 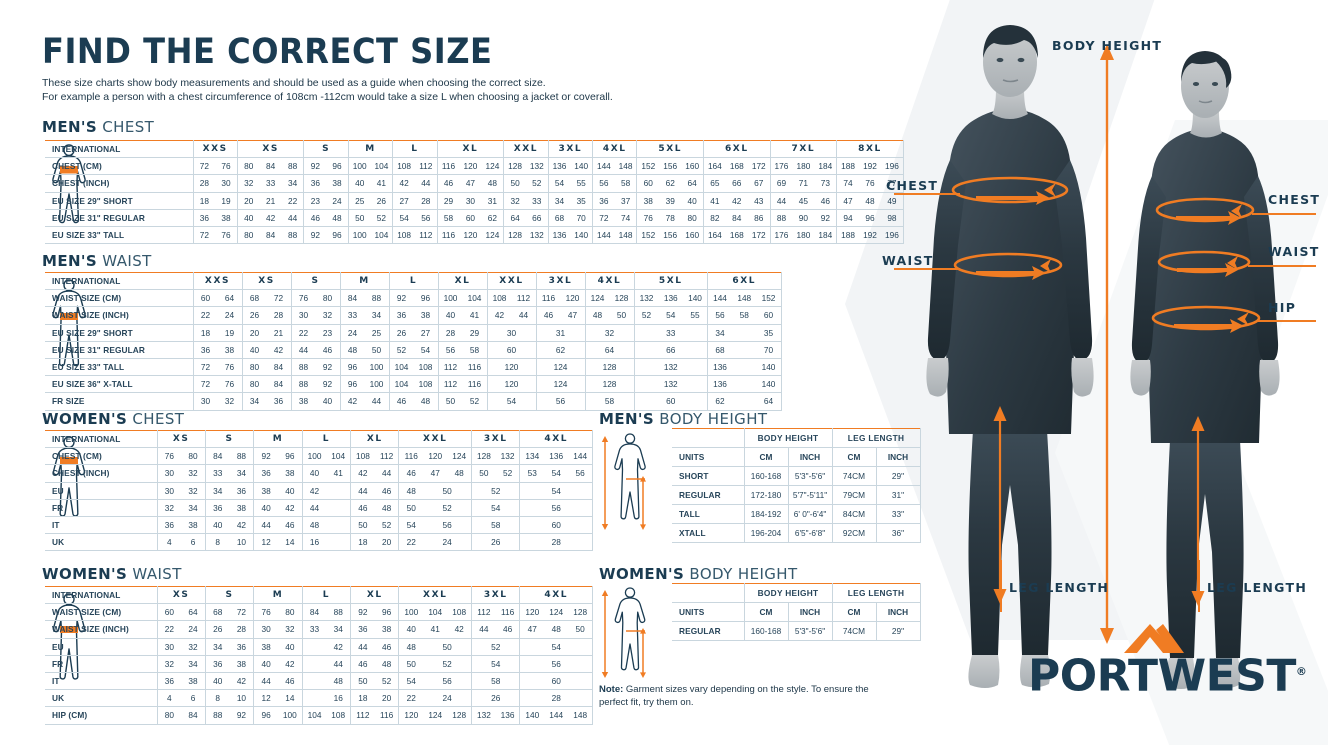 What do you see at coordinates (218, 281) in the screenshot?
I see `size-group-header: XXS` at bounding box center [218, 281].